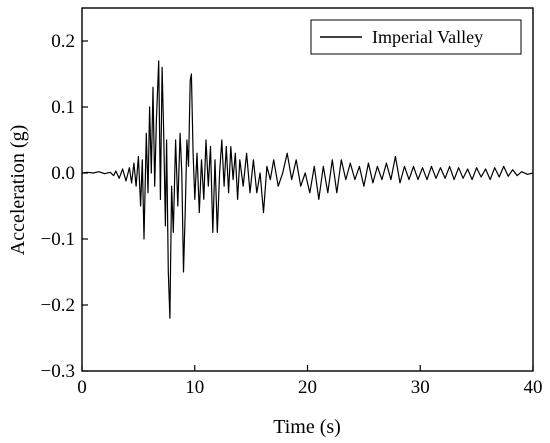  Describe the element at coordinates (58, 239) in the screenshot. I see `y-tick-label: −0.1` at that location.